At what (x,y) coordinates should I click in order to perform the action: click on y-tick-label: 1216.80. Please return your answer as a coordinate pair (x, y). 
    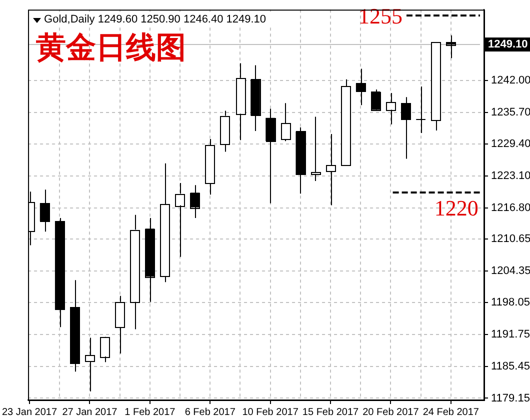
    Looking at the image, I should click on (510, 208).